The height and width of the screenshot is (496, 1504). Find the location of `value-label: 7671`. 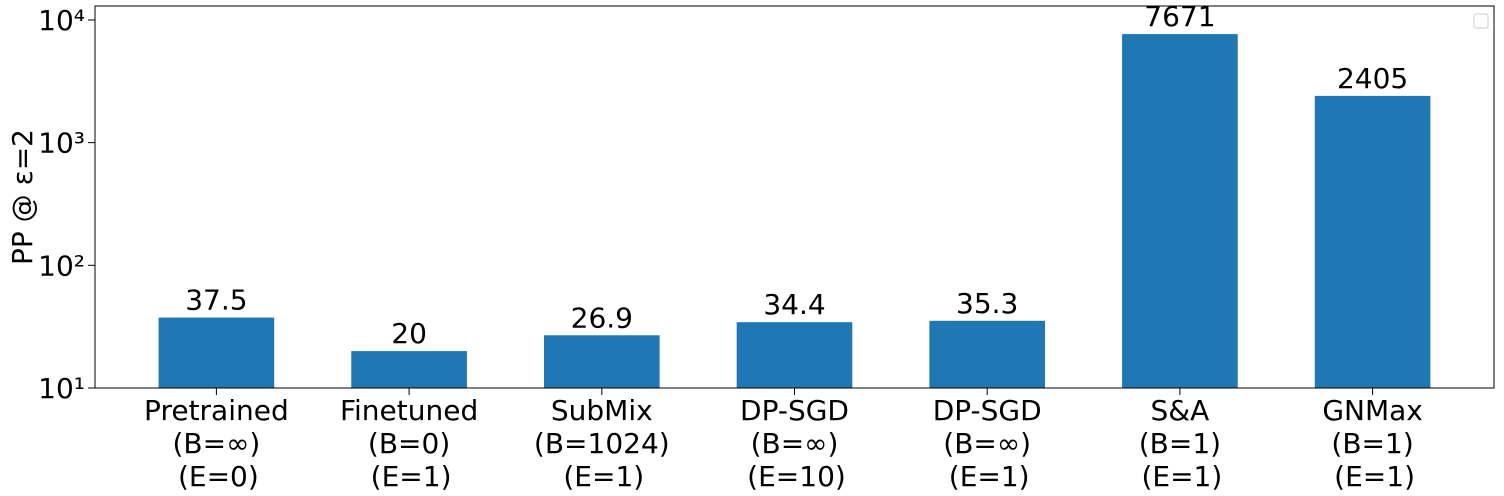

value-label: 7671 is located at coordinates (1179, 16).